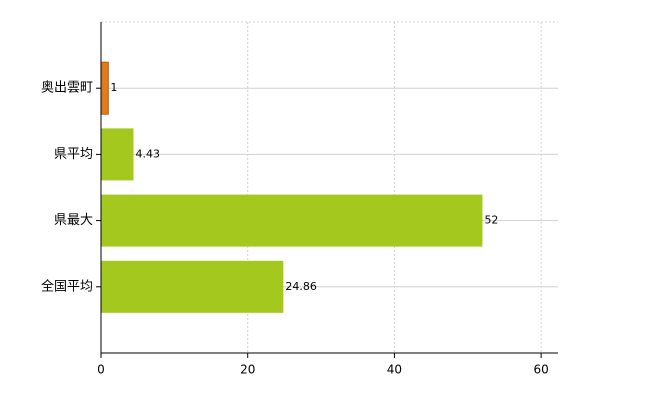 This screenshot has width=650, height=400. I want to click on data-label: 52, so click(491, 220).